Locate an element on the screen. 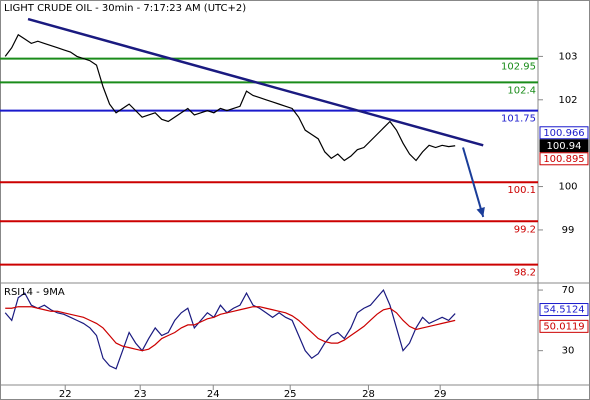 The image size is (590, 400). x-tick-label: 23 is located at coordinates (140, 394).